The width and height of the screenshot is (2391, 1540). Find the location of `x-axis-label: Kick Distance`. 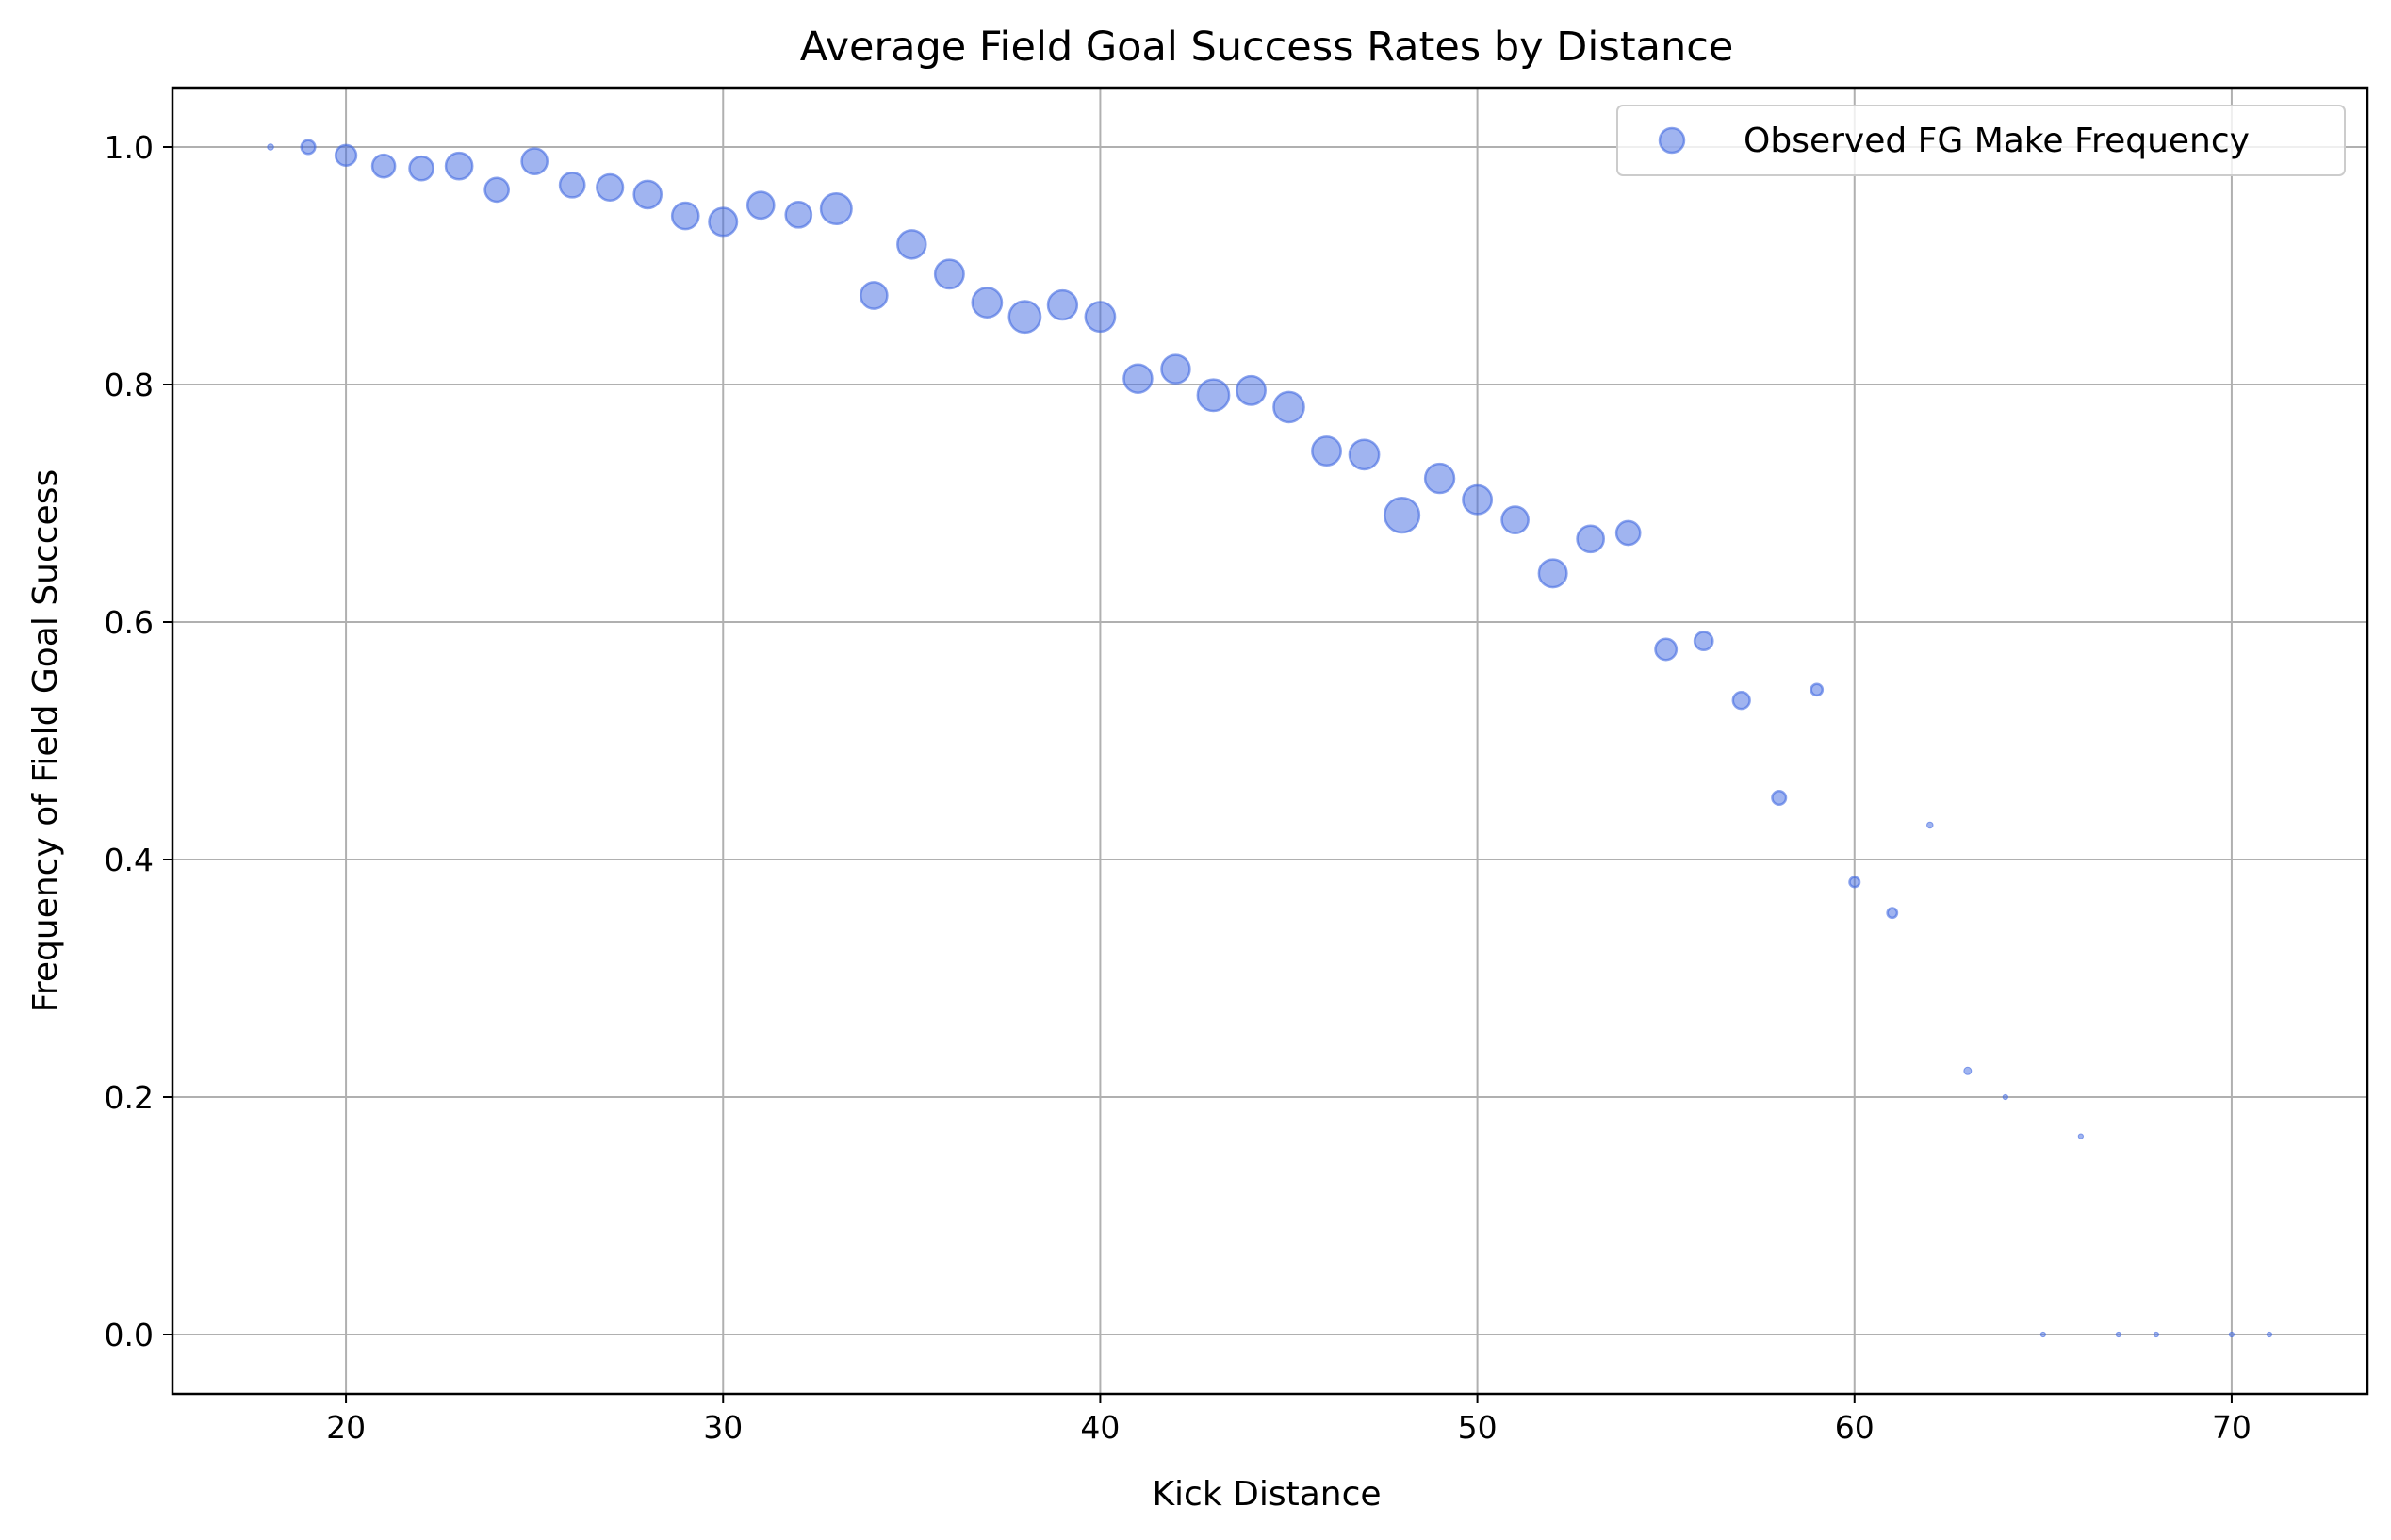

x-axis-label: Kick Distance is located at coordinates (1266, 1494).